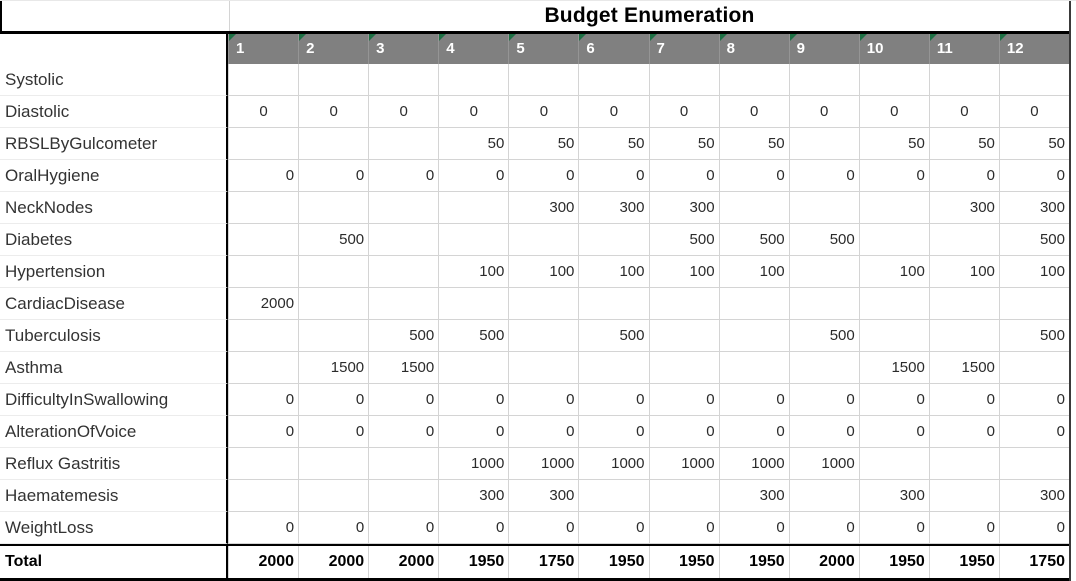  What do you see at coordinates (114, 464) in the screenshot?
I see `row-label-cell: Reflux Gastritis` at bounding box center [114, 464].